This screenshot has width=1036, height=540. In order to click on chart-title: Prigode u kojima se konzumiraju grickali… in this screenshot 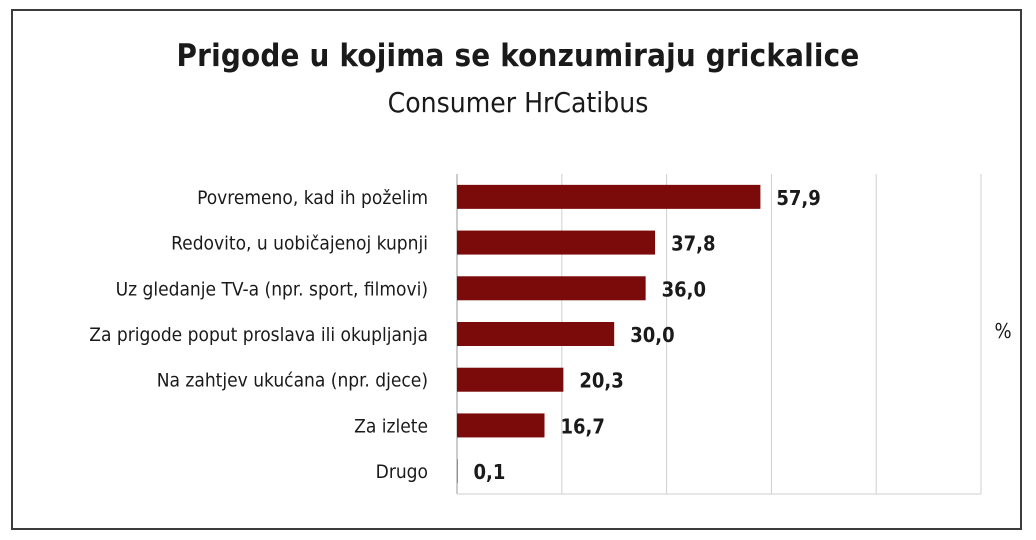, I will do `click(518, 56)`.